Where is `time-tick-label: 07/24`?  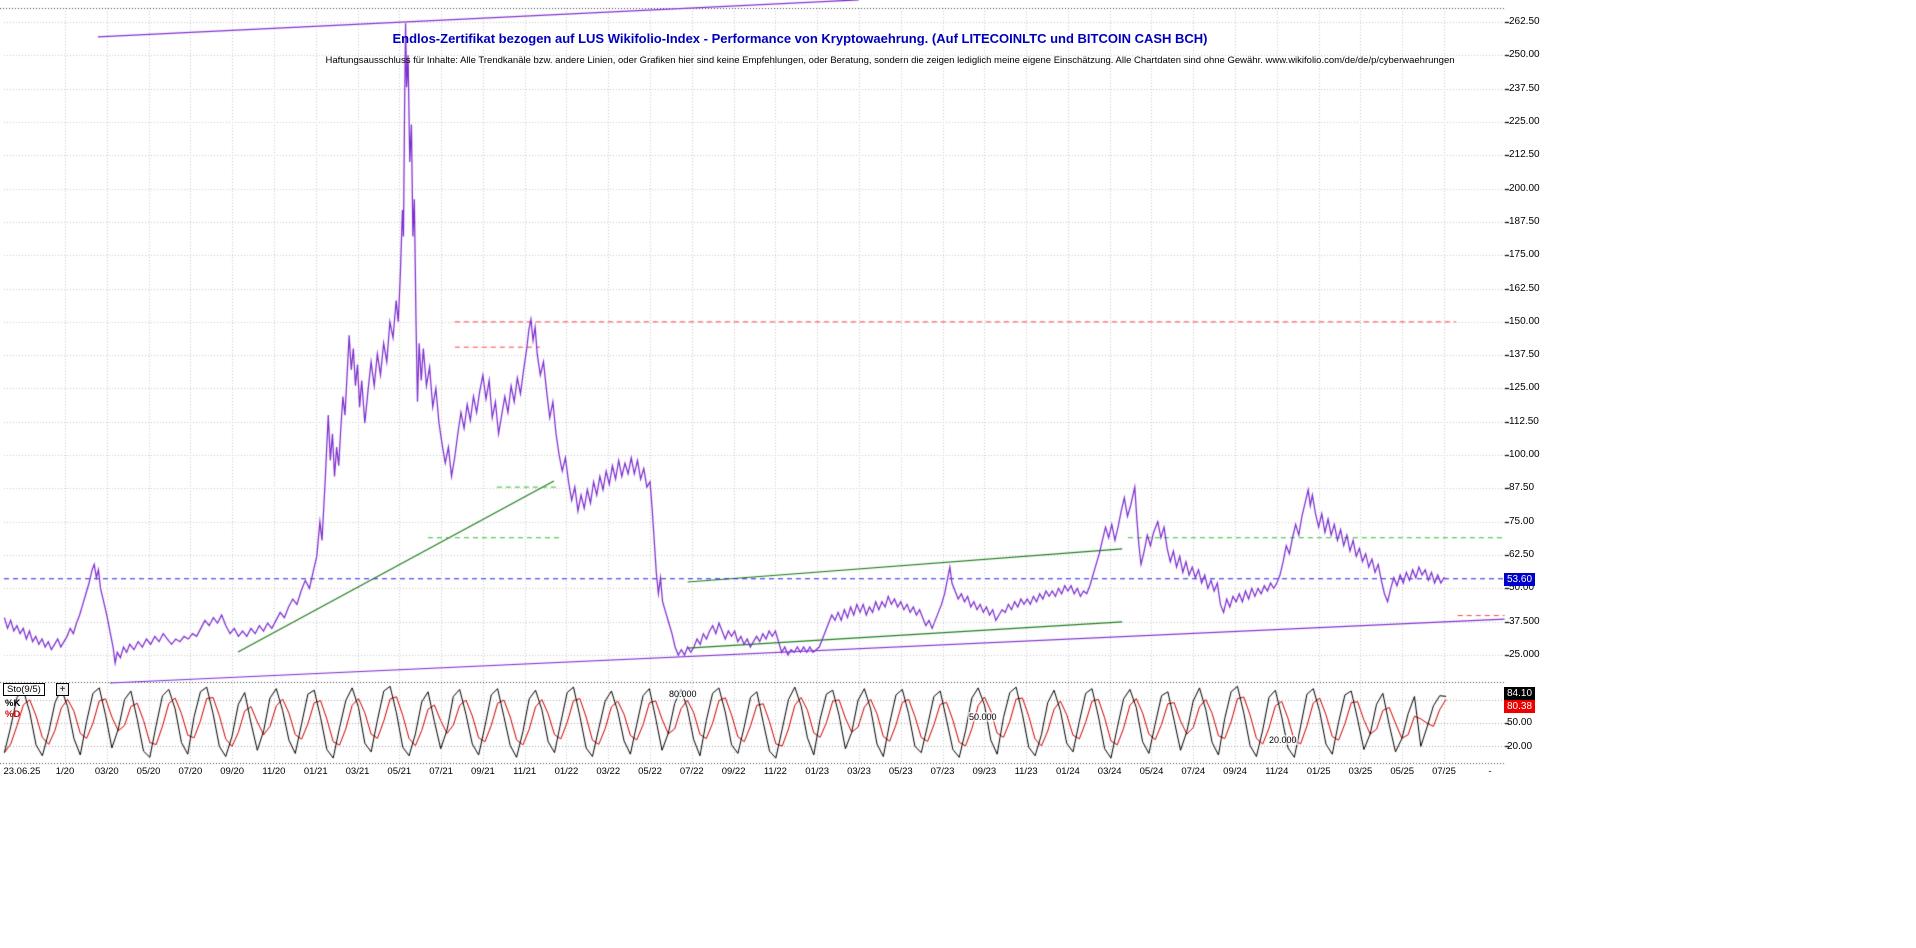
time-tick-label: 07/24 is located at coordinates (1193, 771).